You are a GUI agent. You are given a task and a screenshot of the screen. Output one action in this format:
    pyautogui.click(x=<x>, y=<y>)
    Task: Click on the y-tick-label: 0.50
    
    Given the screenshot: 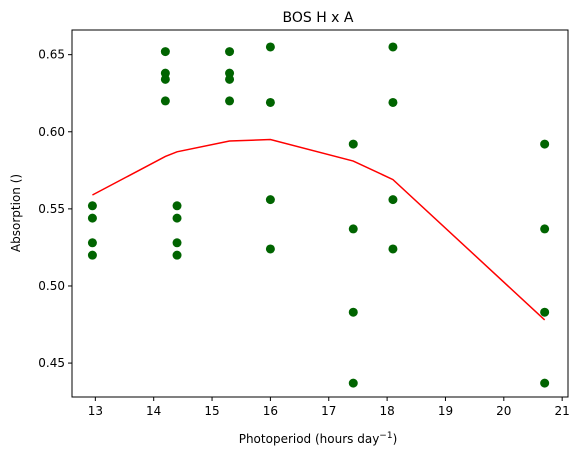 What is the action you would take?
    pyautogui.click(x=51, y=286)
    